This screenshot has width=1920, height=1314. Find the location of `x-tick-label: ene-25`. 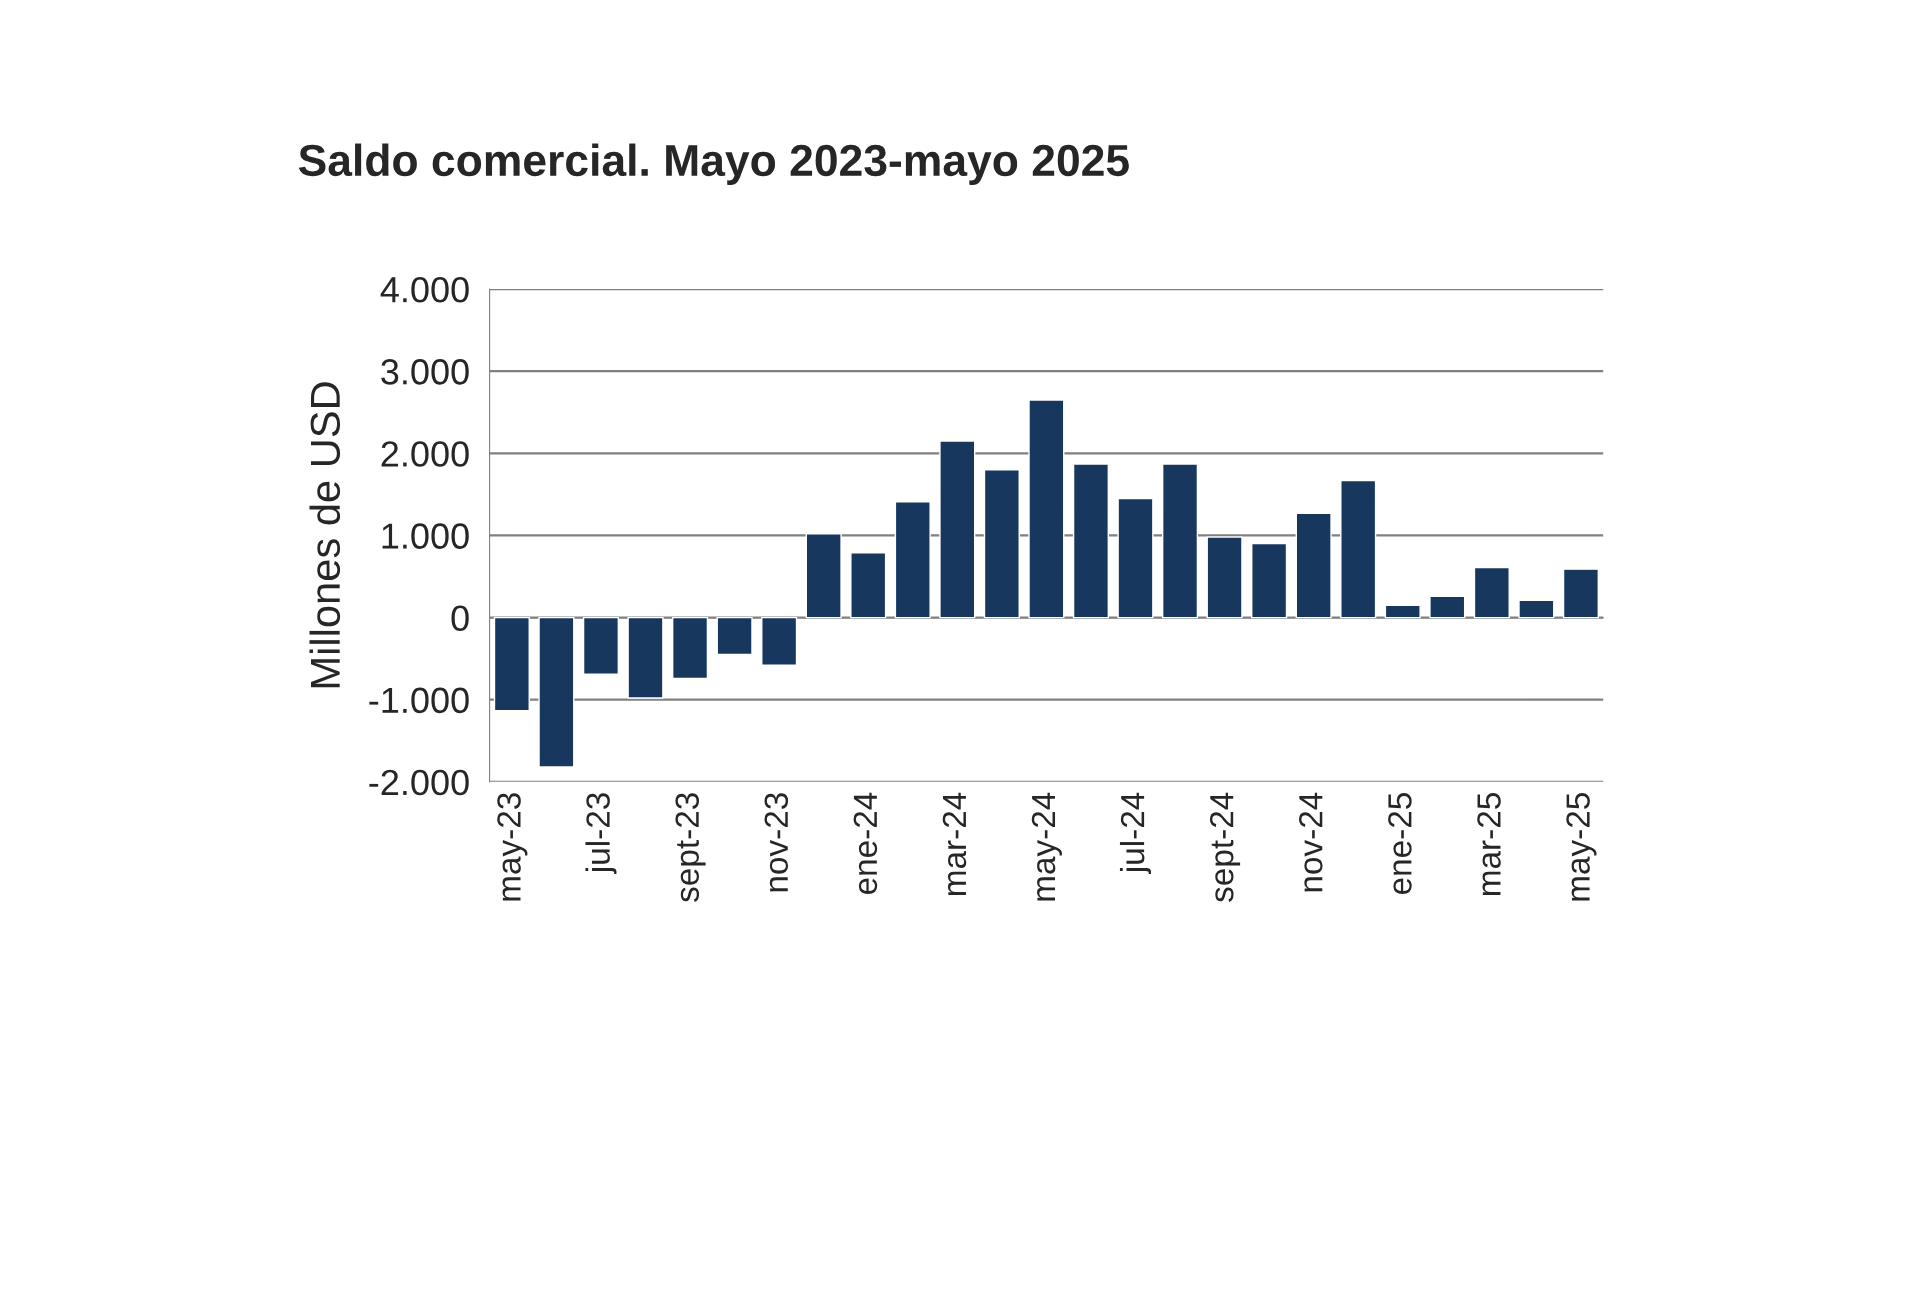

x-tick-label: ene-25 is located at coordinates (1400, 844).